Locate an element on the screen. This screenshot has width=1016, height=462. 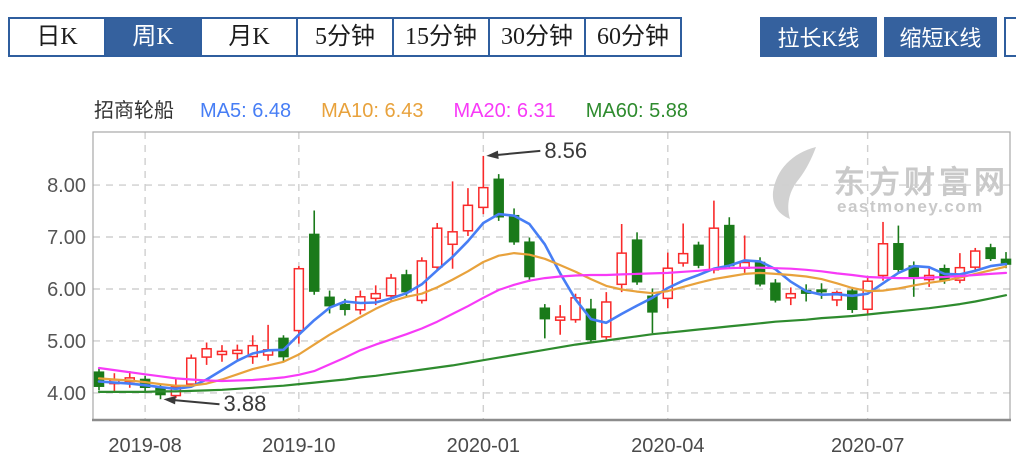
legend-ma20: MA20: 6.31 is located at coordinates (504, 111).